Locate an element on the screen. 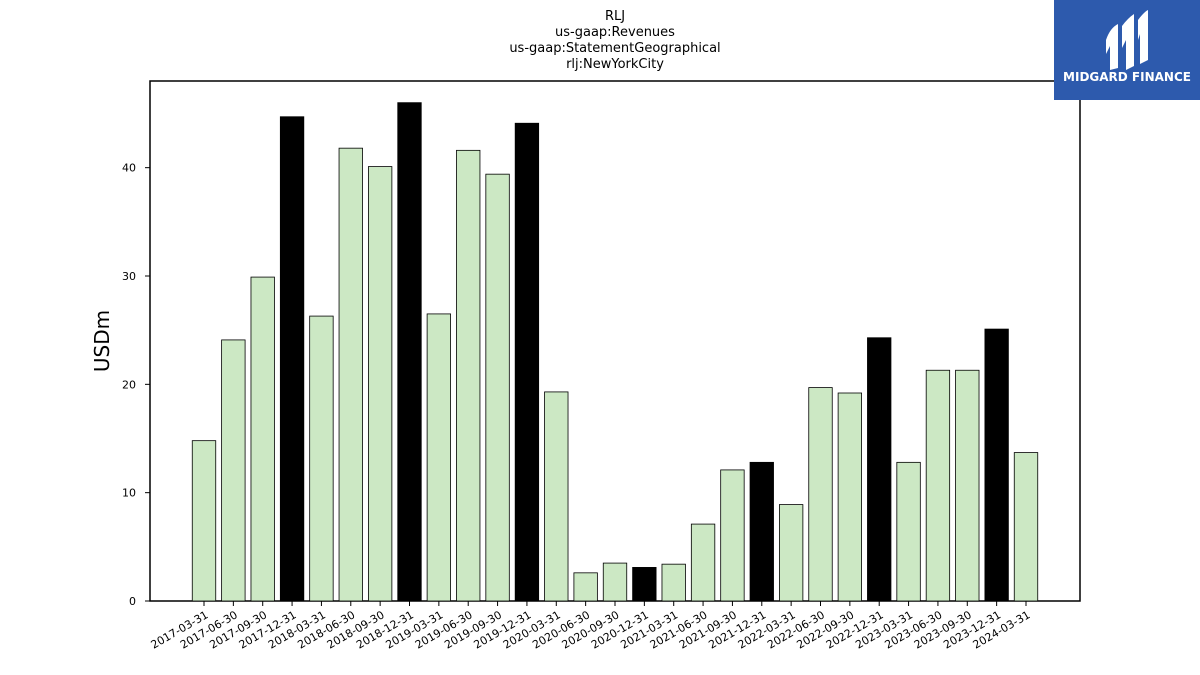  title-line: rlj:NewYorkCity is located at coordinates (615, 64).